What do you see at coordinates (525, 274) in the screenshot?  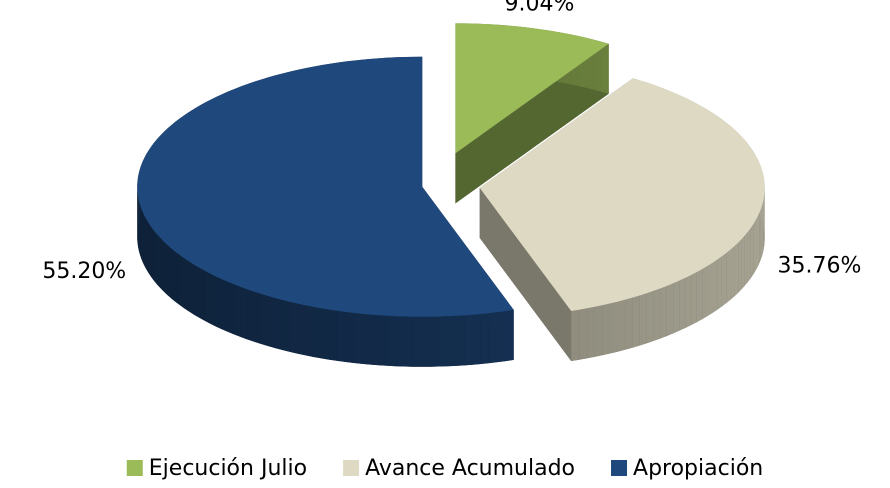 I see `slice-radial-wall` at bounding box center [525, 274].